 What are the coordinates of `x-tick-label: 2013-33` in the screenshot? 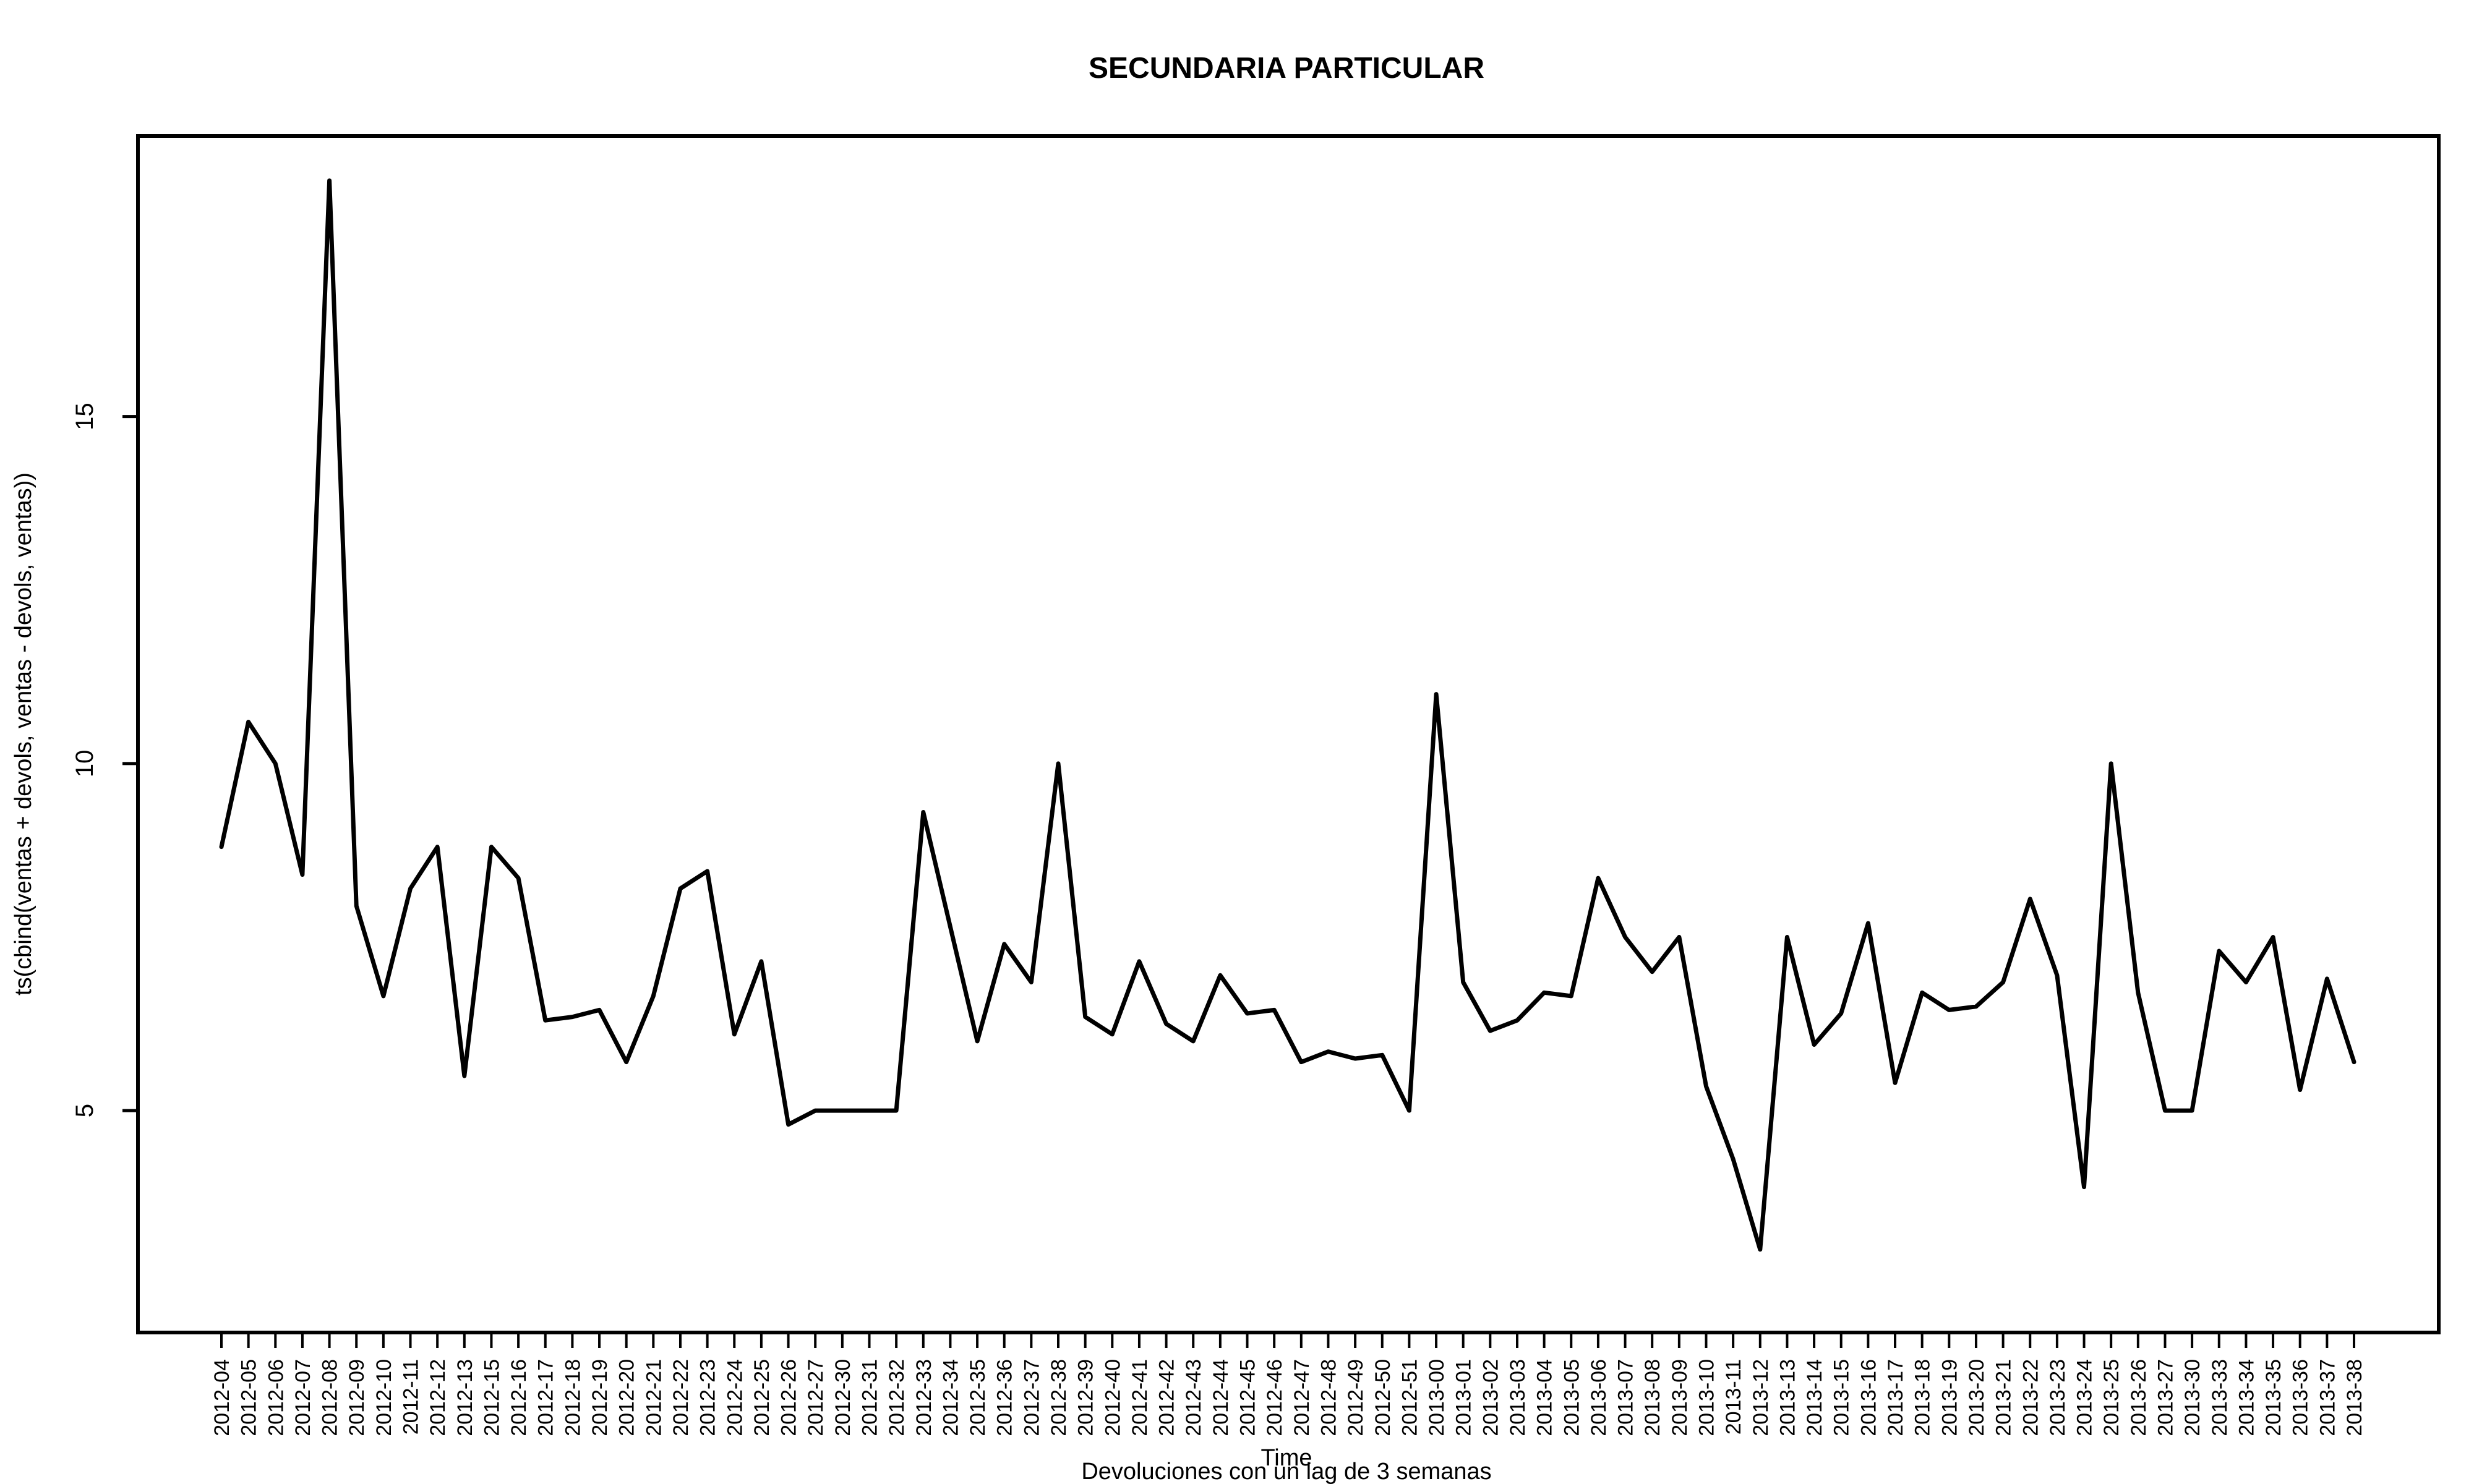 It's located at (2220, 1397).